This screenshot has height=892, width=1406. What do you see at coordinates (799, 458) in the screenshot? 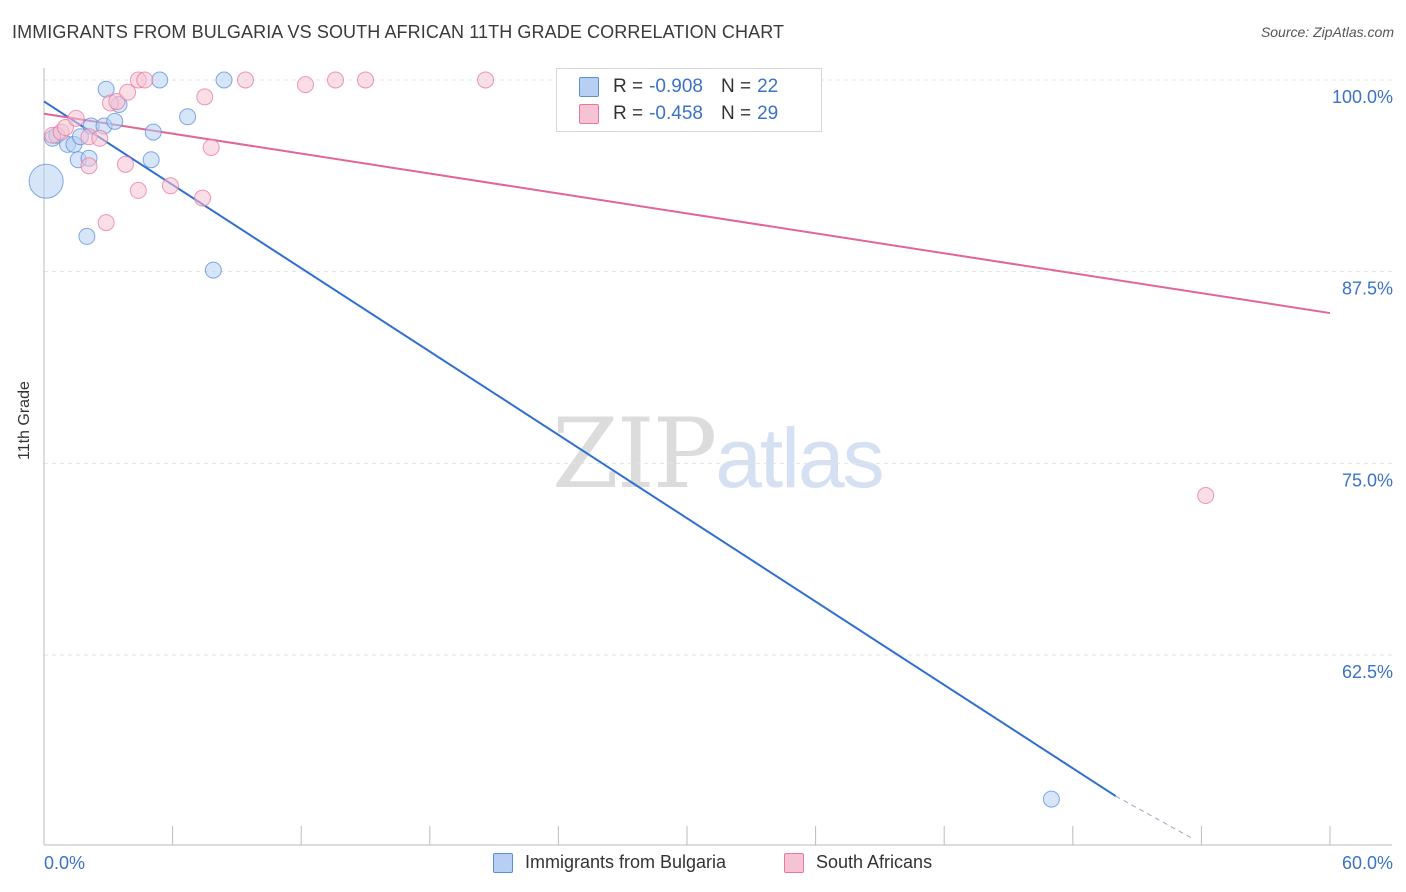
I see `watermark-atlas: atlas` at bounding box center [799, 458].